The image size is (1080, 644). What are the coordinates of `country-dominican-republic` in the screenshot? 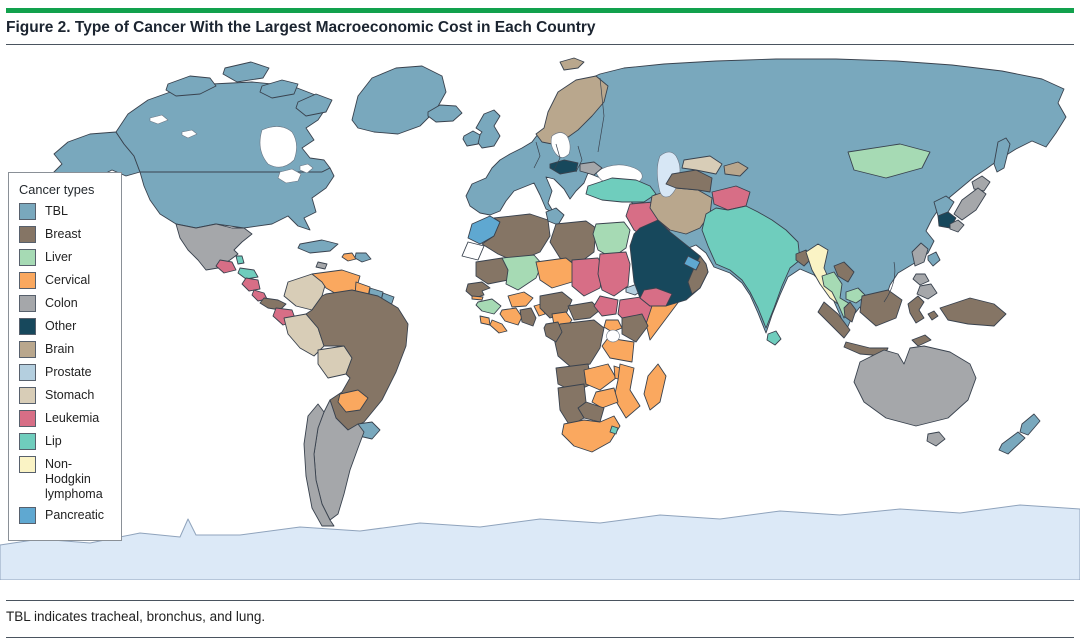 It's located at (363, 257).